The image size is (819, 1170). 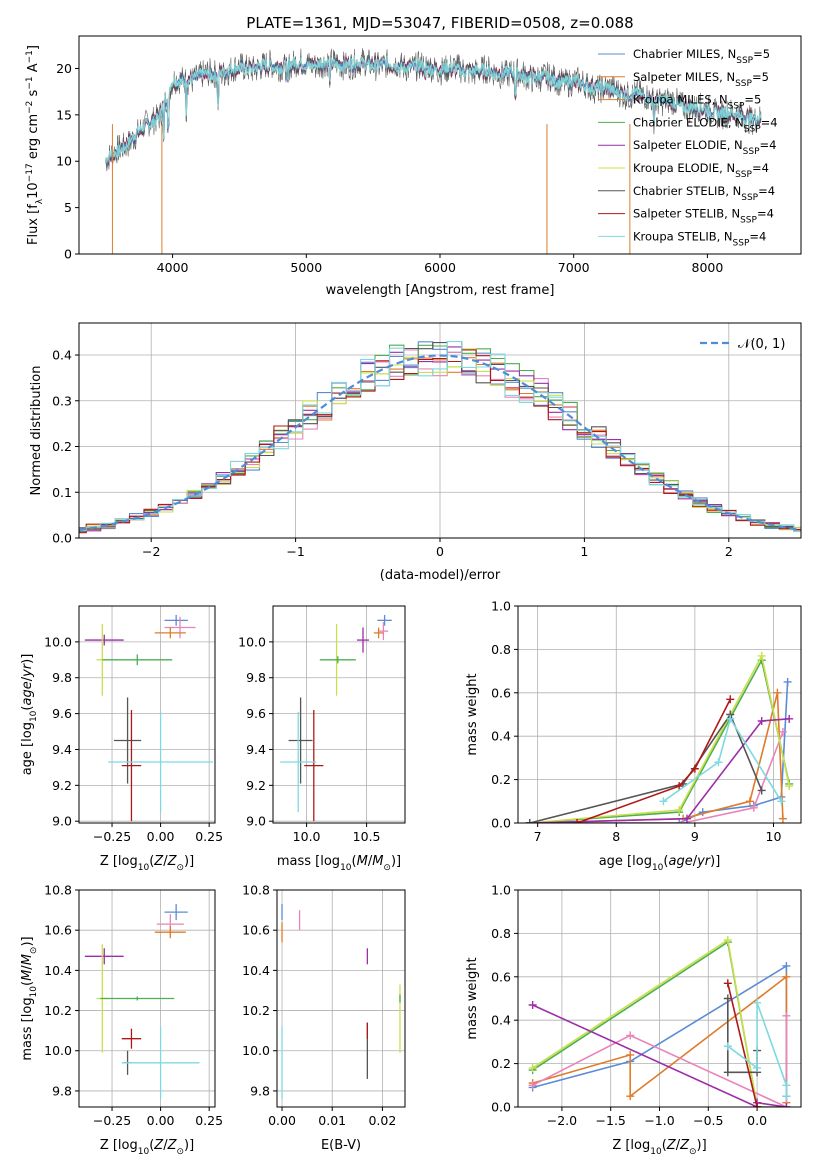 What do you see at coordinates (339, 863) in the screenshot?
I see `x-axis-label: mass [log10(M/M⊙)]` at bounding box center [339, 863].